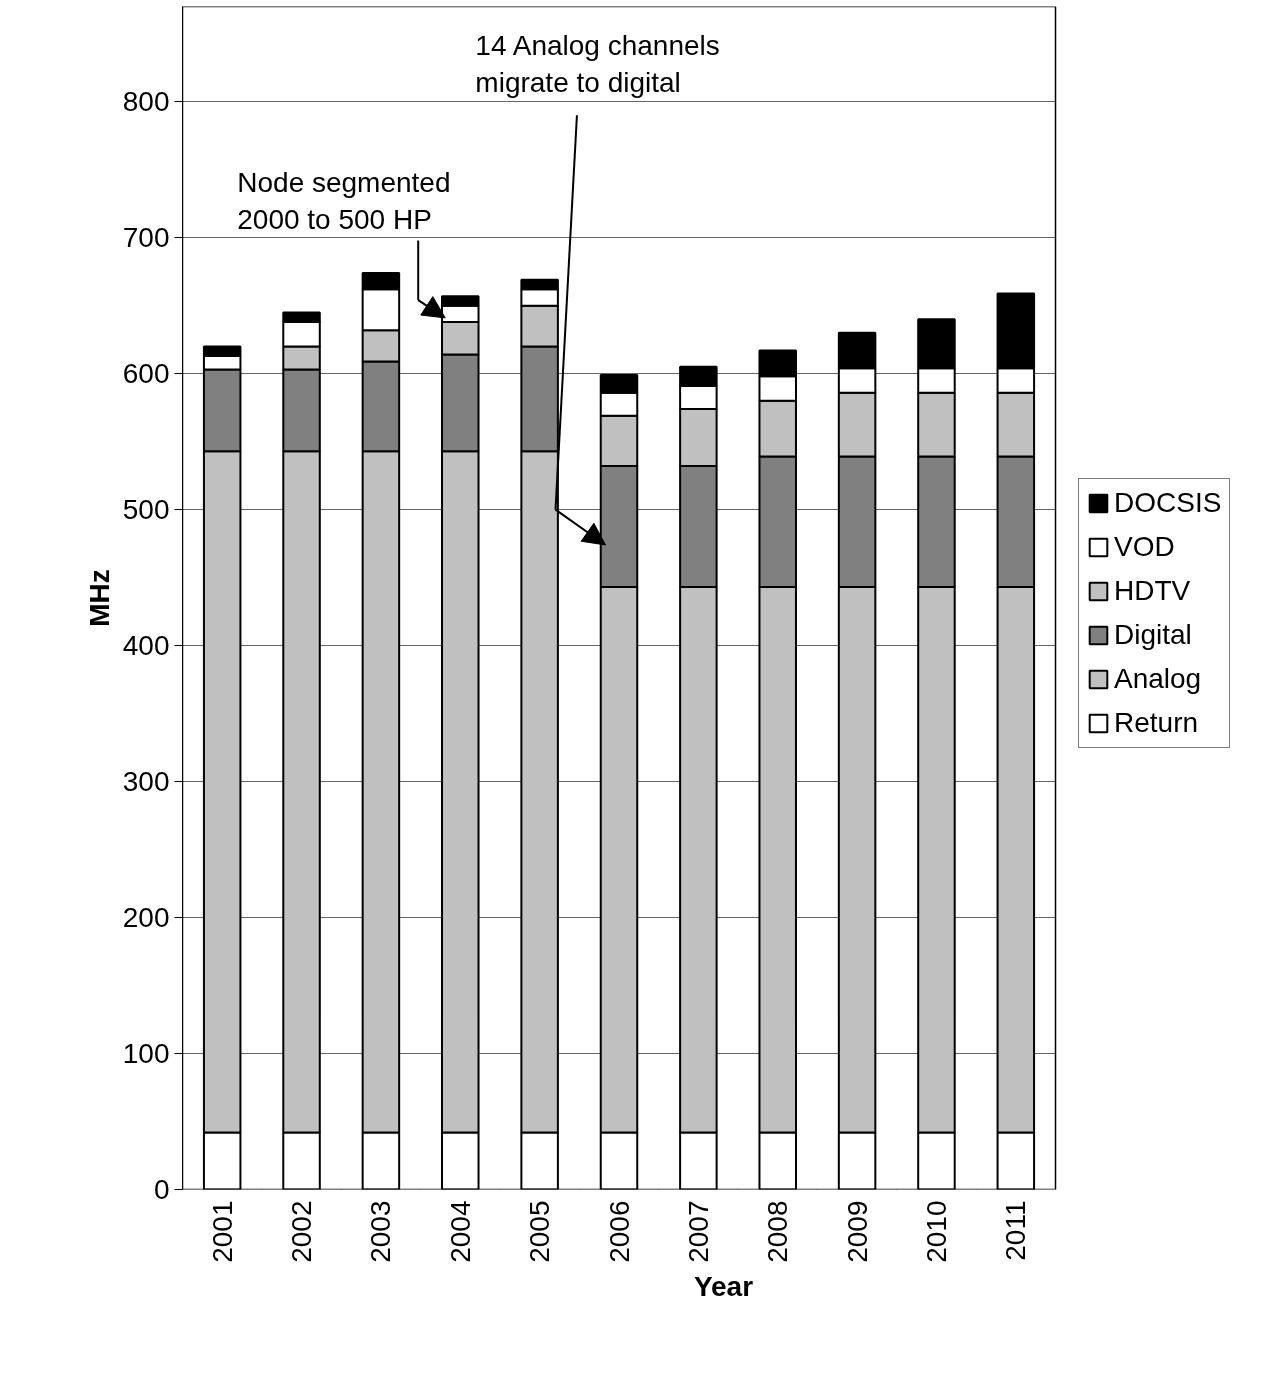 The image size is (1264, 1377). What do you see at coordinates (1158, 679) in the screenshot?
I see `legend-label: Analog` at bounding box center [1158, 679].